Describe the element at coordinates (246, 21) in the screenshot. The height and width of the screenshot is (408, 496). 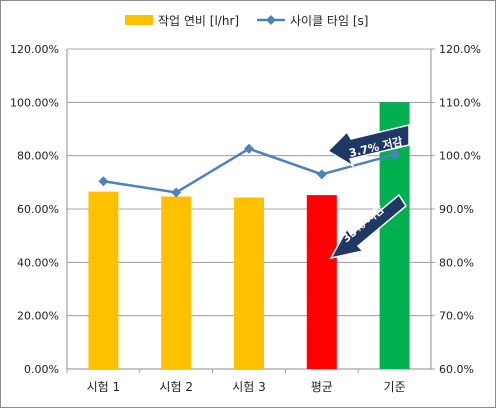
I see `legend: 작업 연비 [l/hr] 사이클 타임 [s]` at that location.